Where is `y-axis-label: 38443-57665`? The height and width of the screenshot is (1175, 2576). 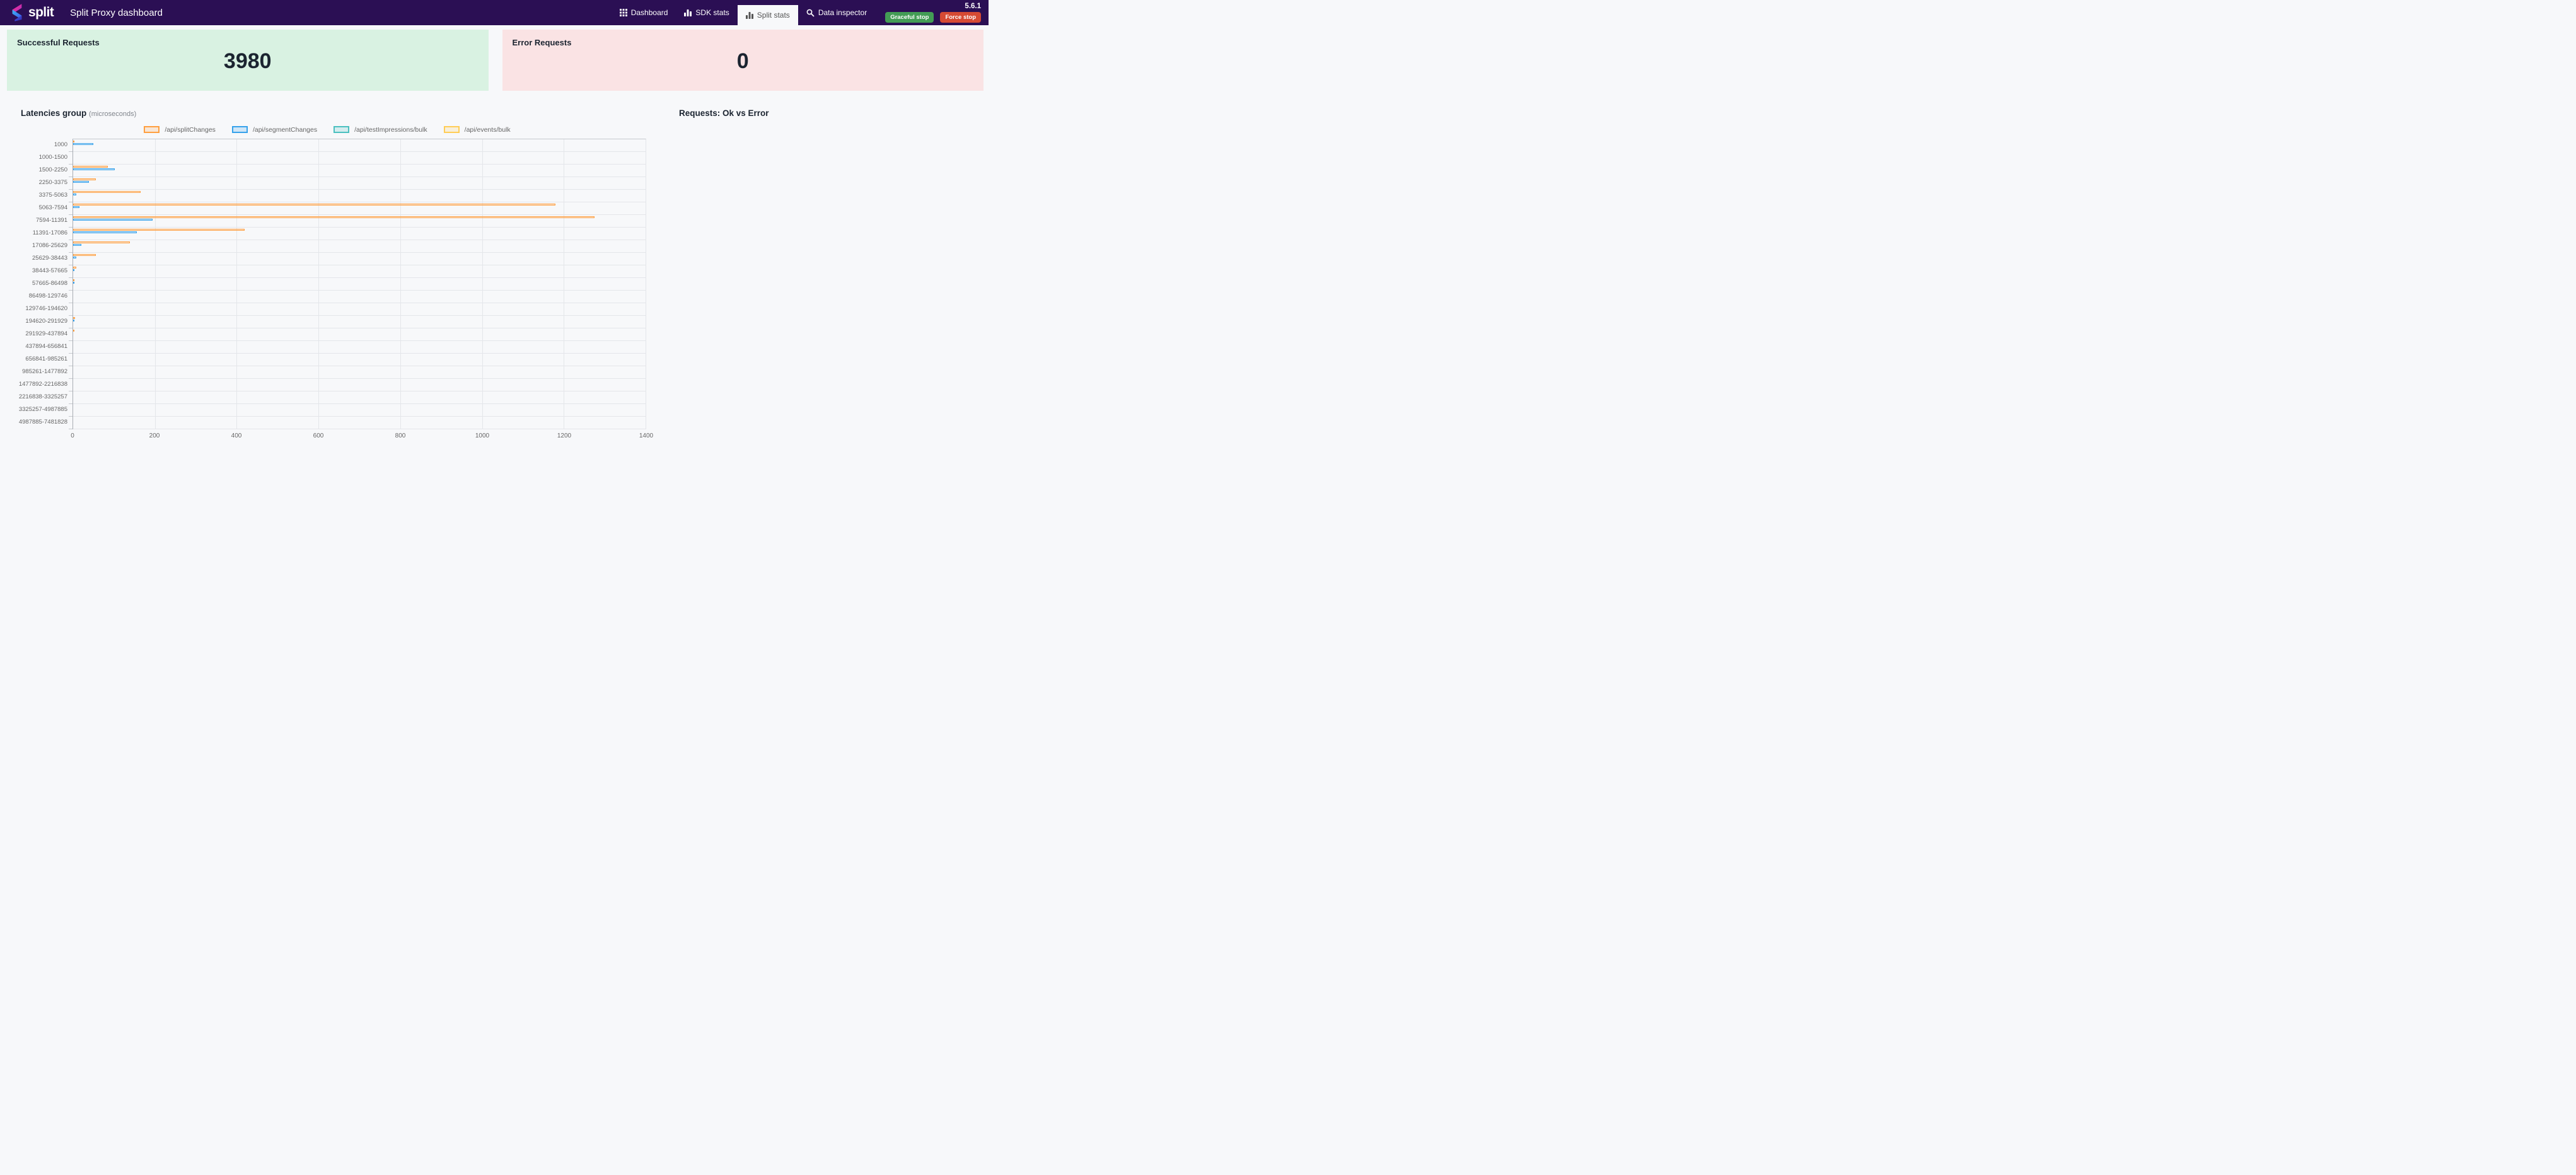
y-axis-label: 38443-57665 is located at coordinates (49, 271).